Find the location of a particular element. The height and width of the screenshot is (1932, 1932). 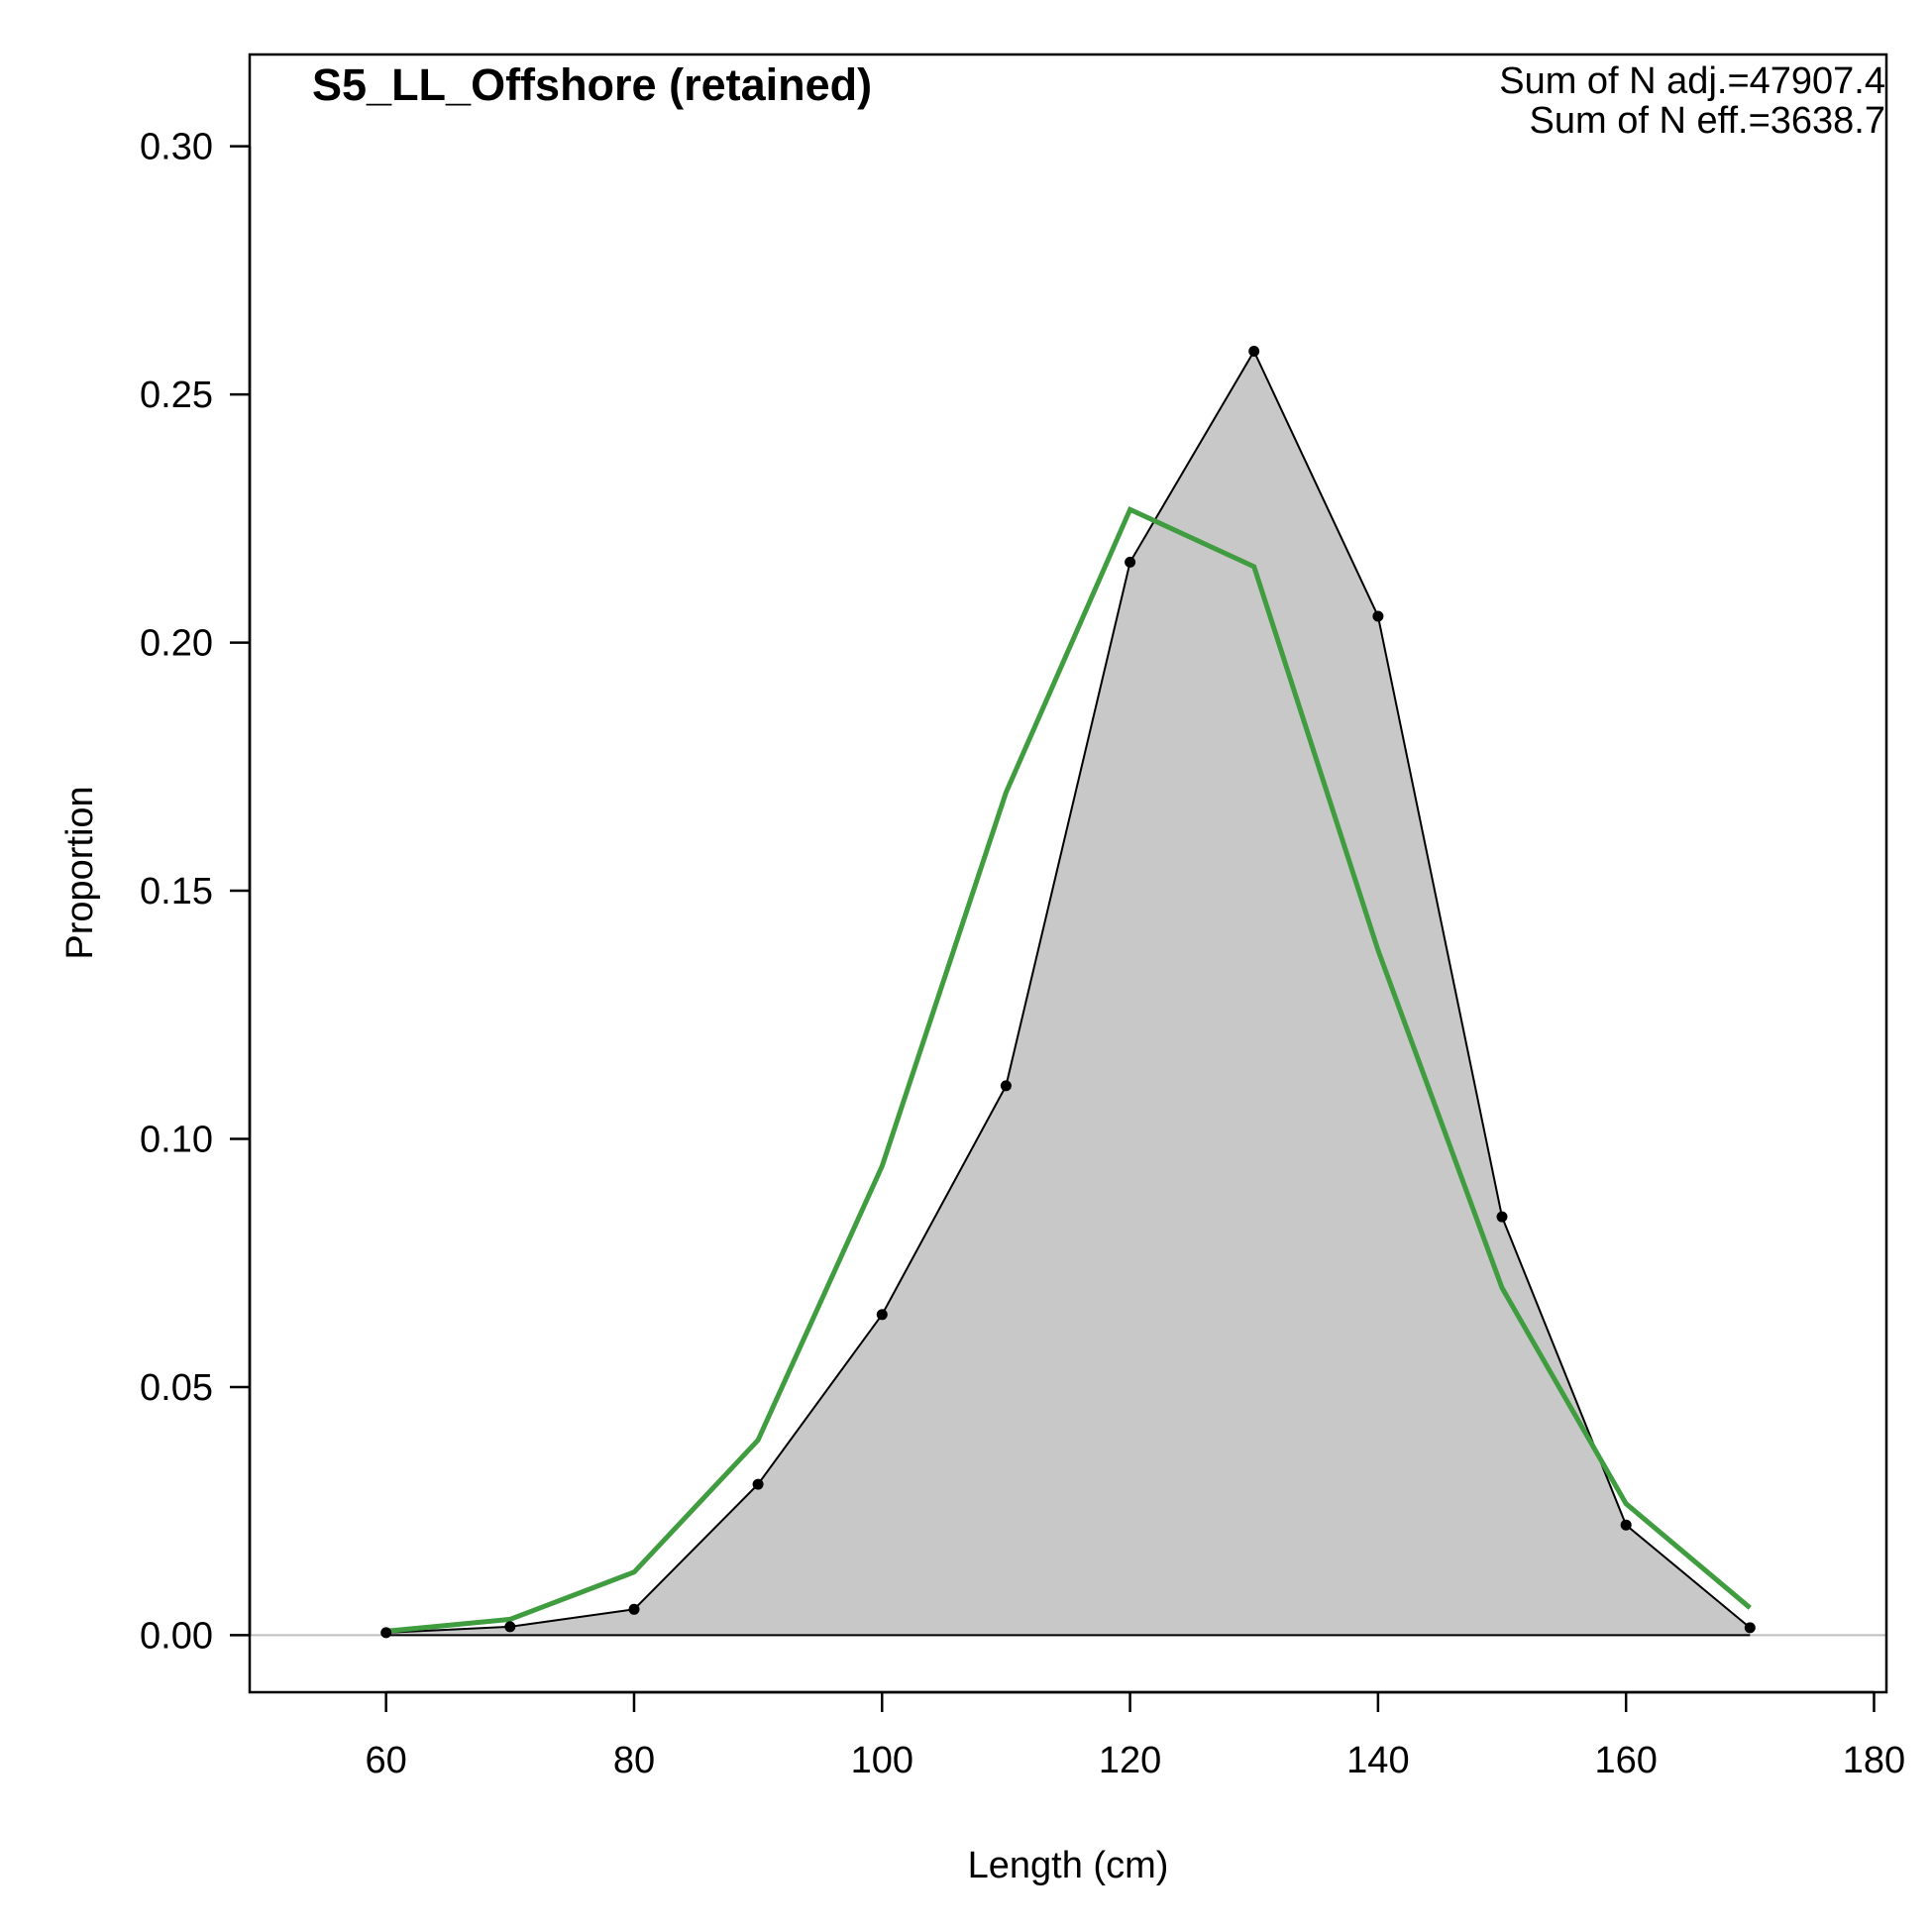

x-tick-label: 120 is located at coordinates (1130, 1760).